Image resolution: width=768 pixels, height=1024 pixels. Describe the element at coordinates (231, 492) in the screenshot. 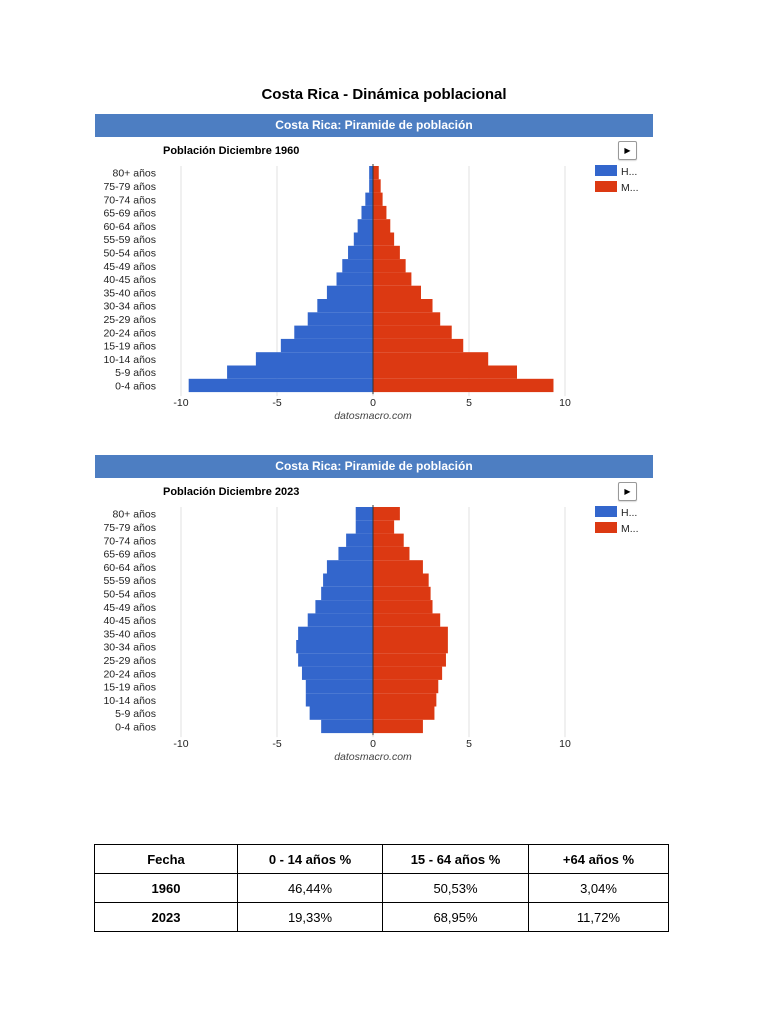

I see `chart-title: Población Diciembre 2023` at that location.